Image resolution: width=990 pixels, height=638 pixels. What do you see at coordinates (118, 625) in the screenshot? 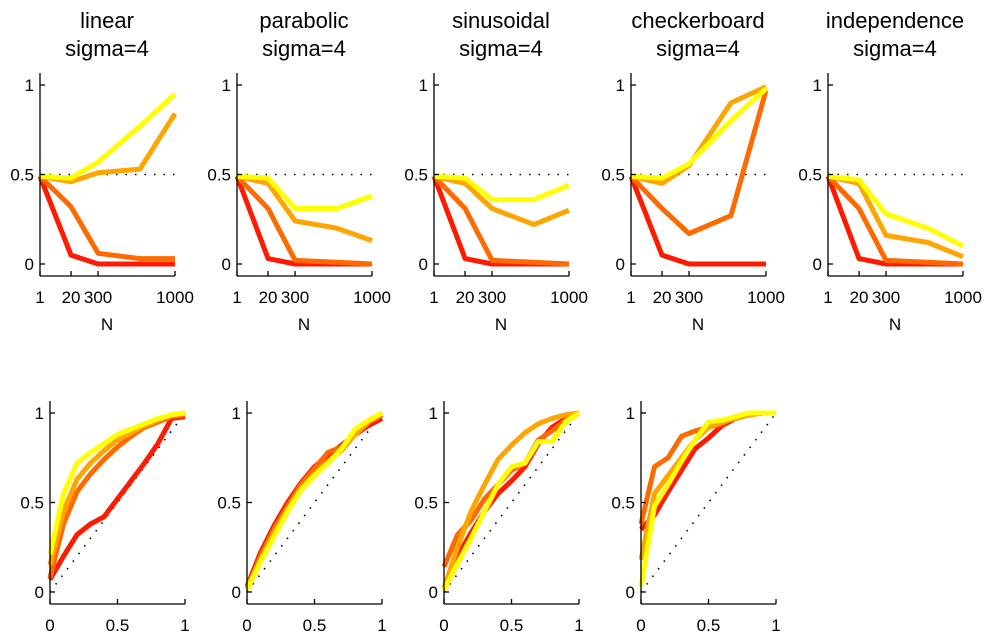
I see `panel-6-x-tick-label: 0.5` at bounding box center [118, 625].